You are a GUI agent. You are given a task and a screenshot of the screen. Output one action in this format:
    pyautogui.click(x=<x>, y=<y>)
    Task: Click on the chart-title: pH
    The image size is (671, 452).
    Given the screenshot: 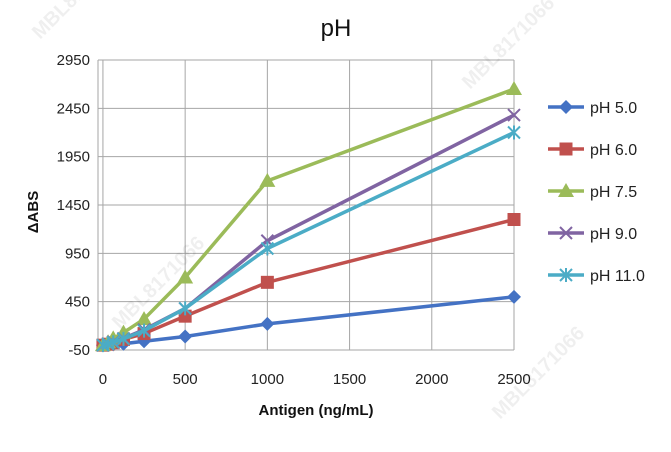 What is the action you would take?
    pyautogui.click(x=336, y=28)
    